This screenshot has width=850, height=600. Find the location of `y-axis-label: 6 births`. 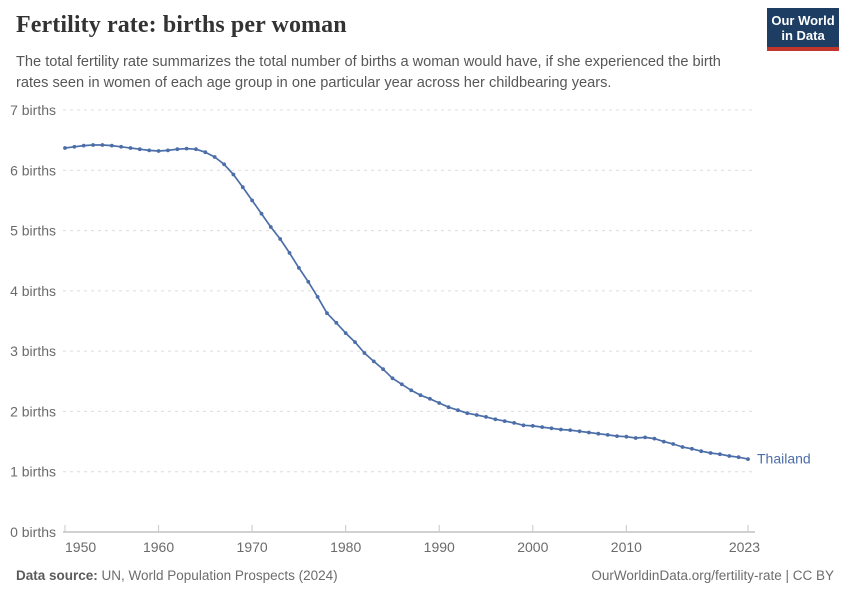

y-axis-label: 6 births is located at coordinates (33, 170).